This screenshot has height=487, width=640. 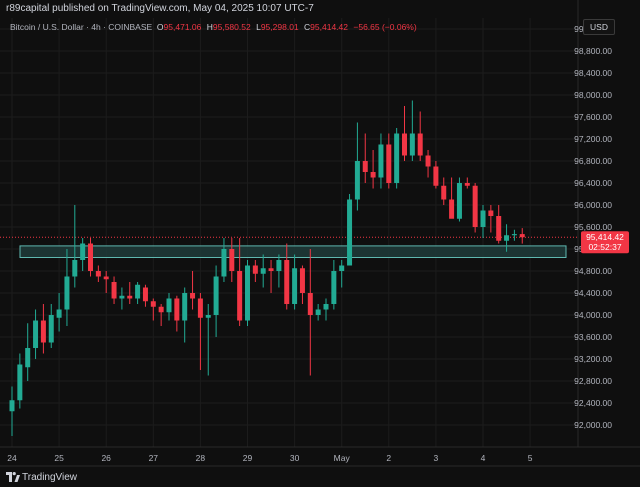 What do you see at coordinates (307, 27) in the screenshot?
I see `close-label: C` at bounding box center [307, 27].